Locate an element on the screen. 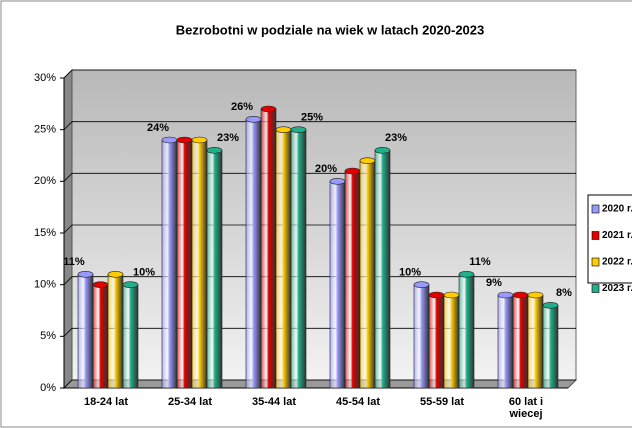  x-tick-label: 18-24 lat is located at coordinates (106, 402).